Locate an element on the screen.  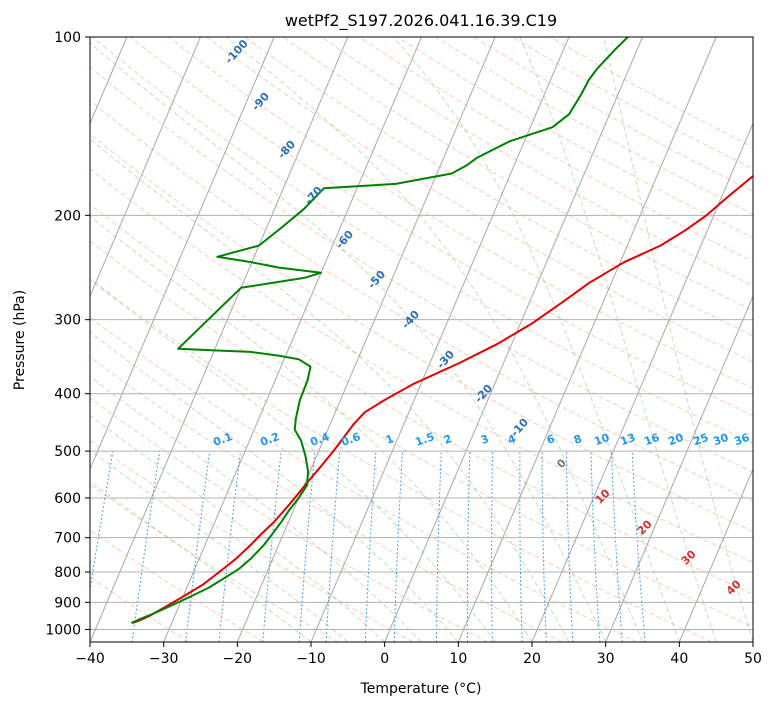
mixing-ratio-label: 16 is located at coordinates (651, 440).